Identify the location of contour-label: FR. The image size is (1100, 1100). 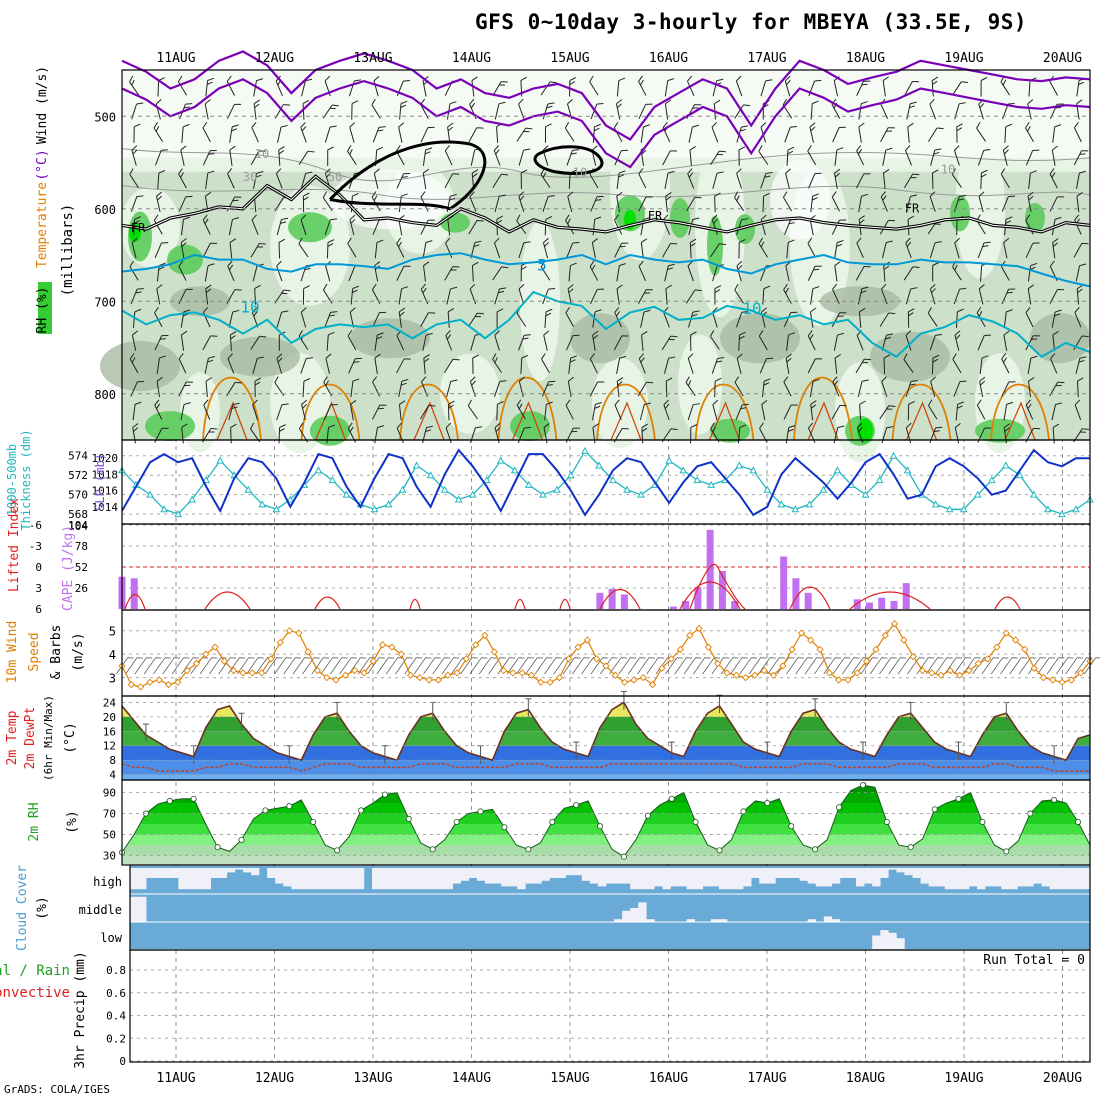
(655, 216).